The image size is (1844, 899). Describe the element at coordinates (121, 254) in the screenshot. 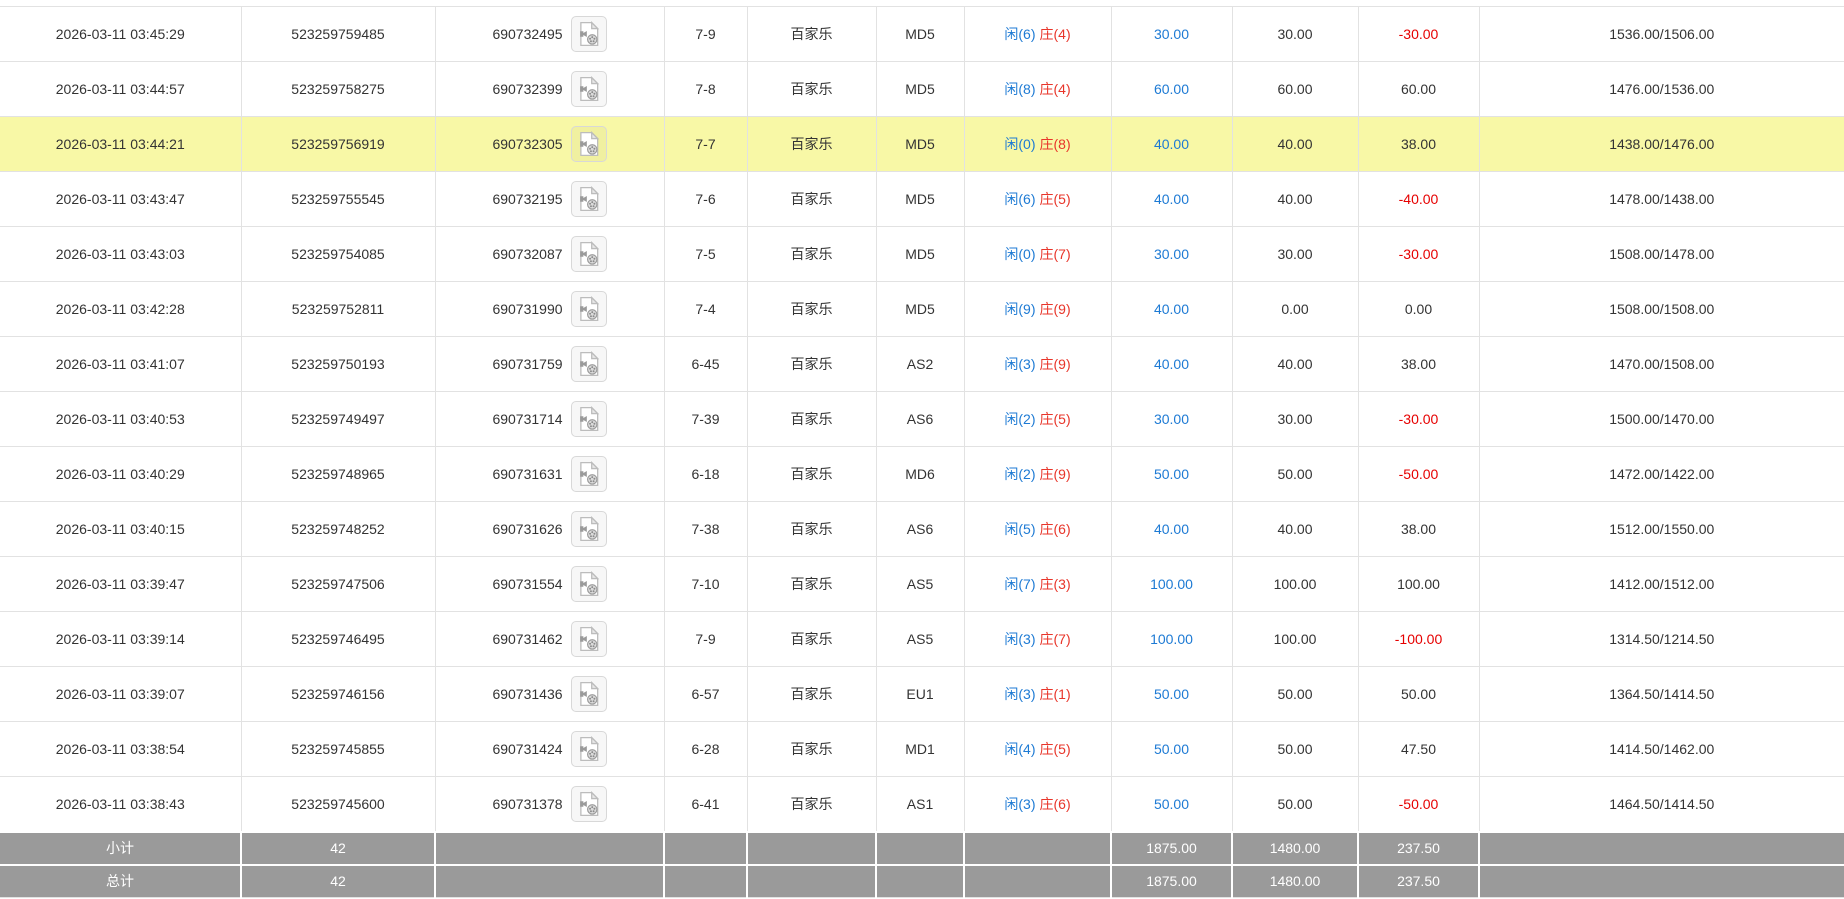

I see `bet-time: 2026-03-11 03:43:03` at that location.